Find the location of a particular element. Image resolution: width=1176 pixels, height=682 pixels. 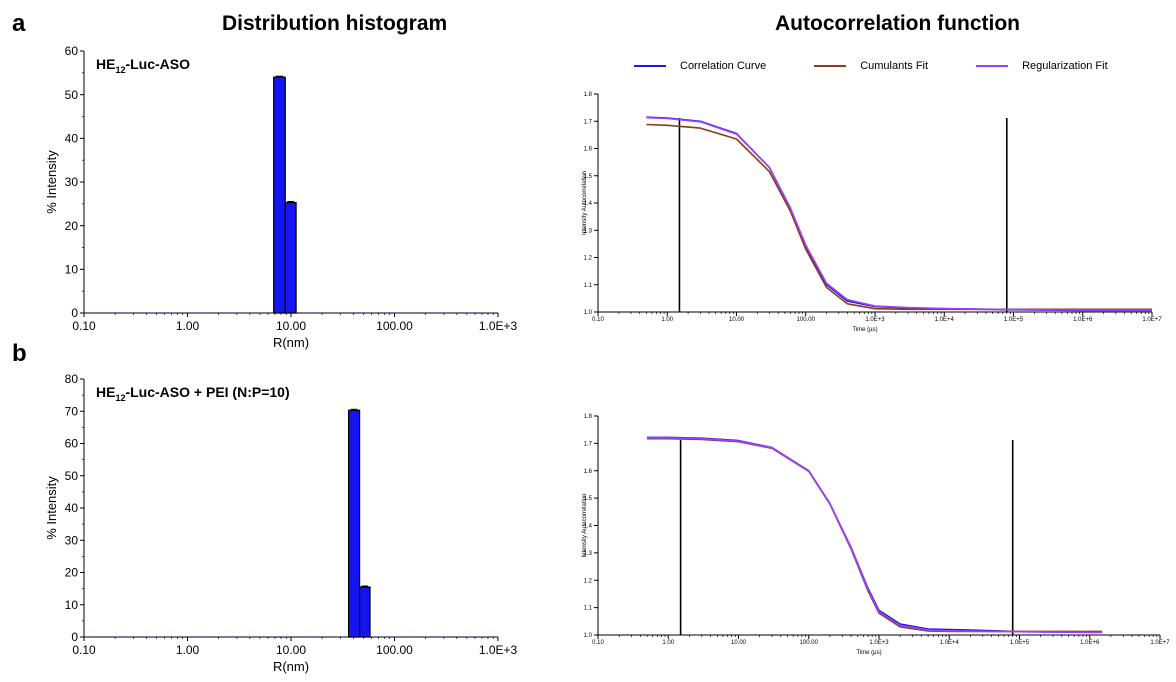

distribution-histogram-title: Distribution histogram is located at coordinates (335, 23).